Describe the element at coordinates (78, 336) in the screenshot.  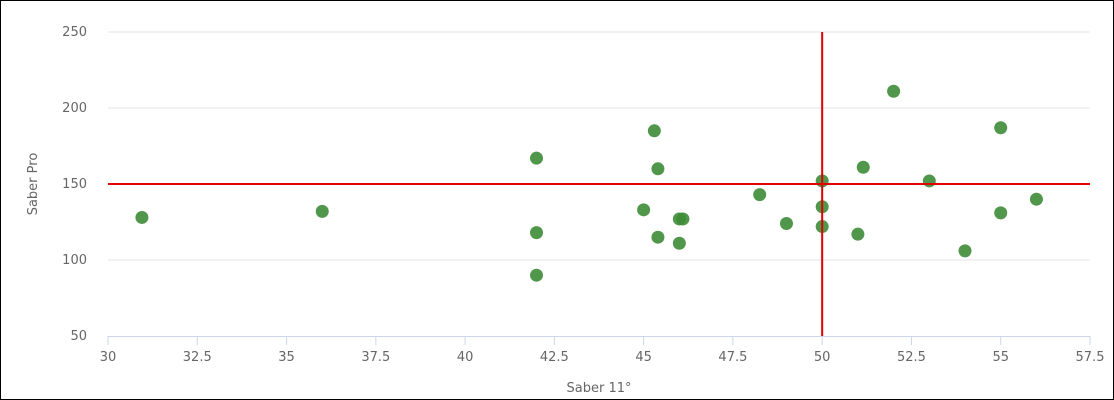
I see `y-tick-label: 50` at that location.